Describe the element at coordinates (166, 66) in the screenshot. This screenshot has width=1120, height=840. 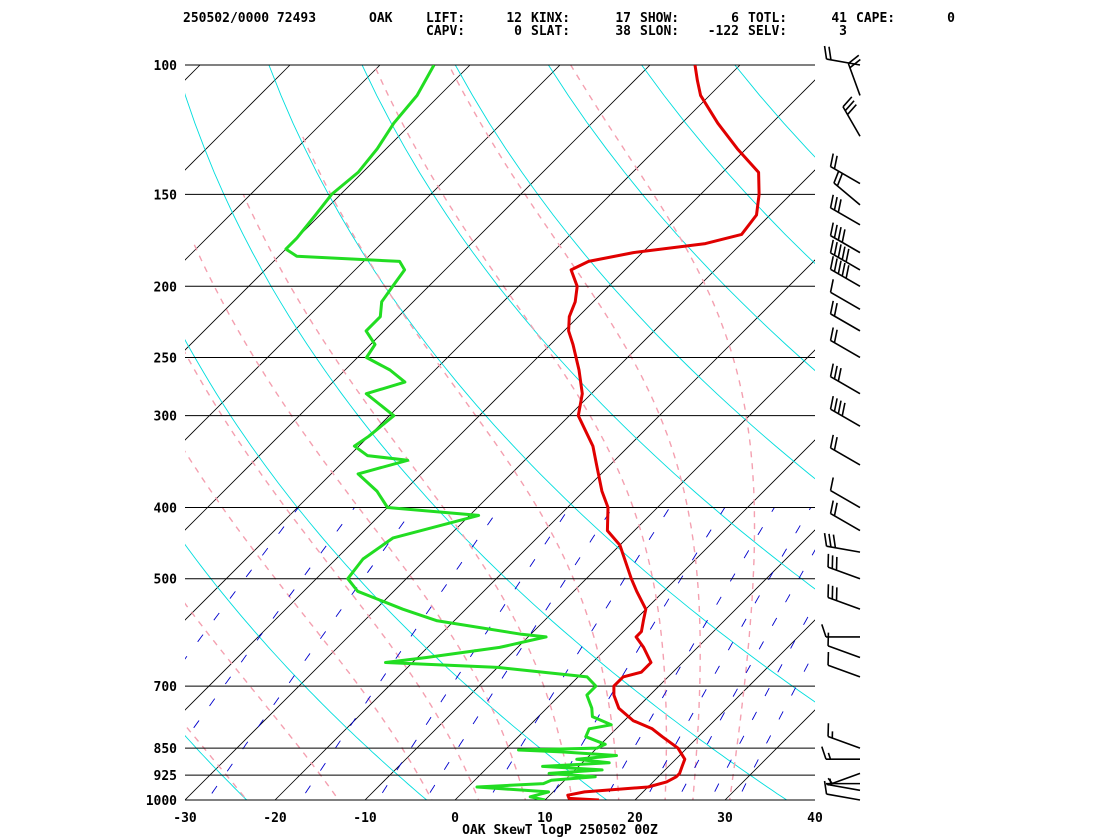
I see `pressure-tick-label: 100` at that location.